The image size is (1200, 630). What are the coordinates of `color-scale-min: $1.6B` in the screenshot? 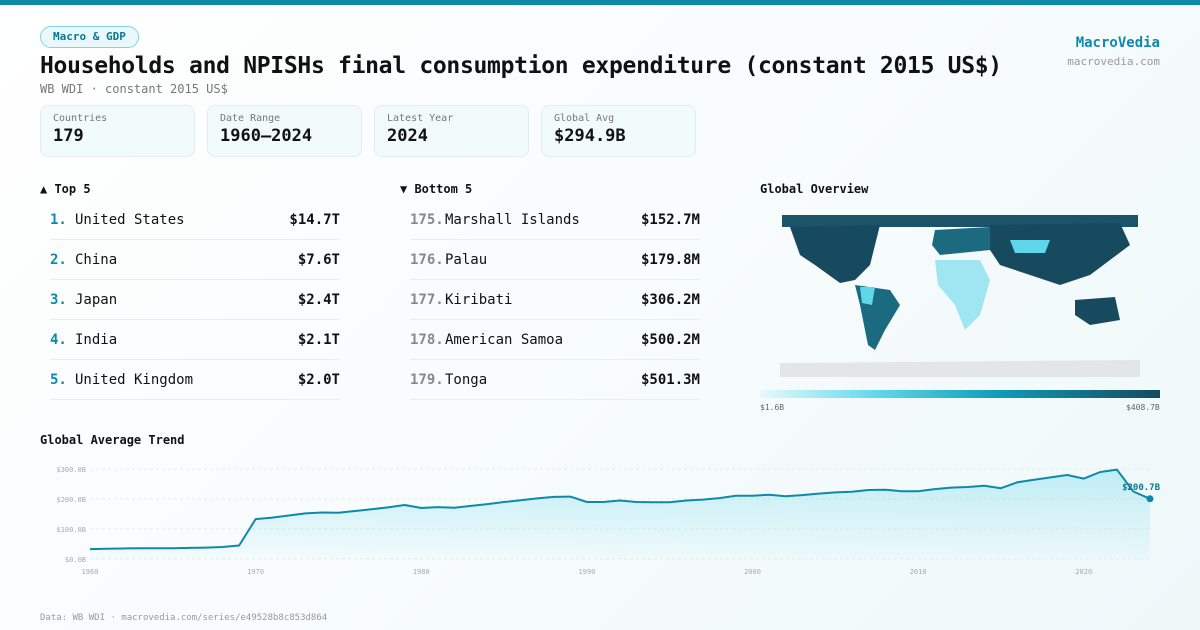 It's located at (772, 407).